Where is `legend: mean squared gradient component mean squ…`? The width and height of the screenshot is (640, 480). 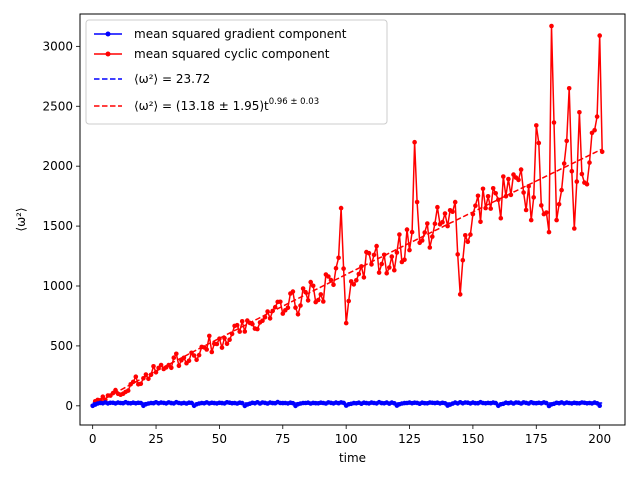
legend: mean squared gradient component mean squ… is located at coordinates (236, 72).